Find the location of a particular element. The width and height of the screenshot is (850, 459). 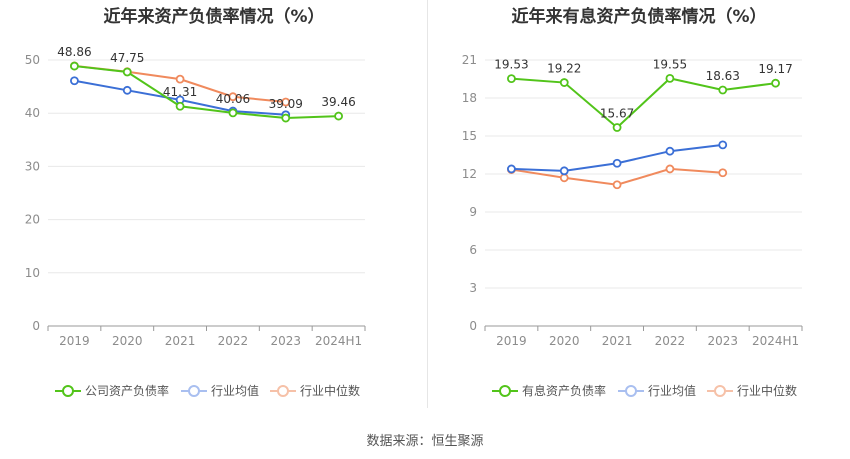

y-tick-label: 6 is located at coordinates (473, 250).